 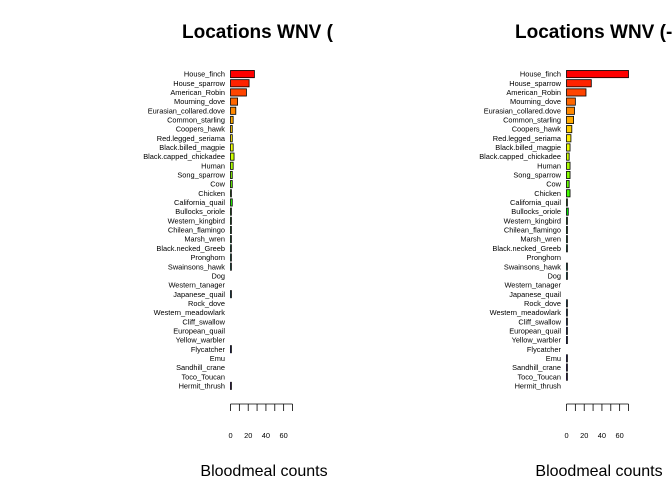 I want to click on category-label: Black.billed_magpie, so click(x=528, y=147).